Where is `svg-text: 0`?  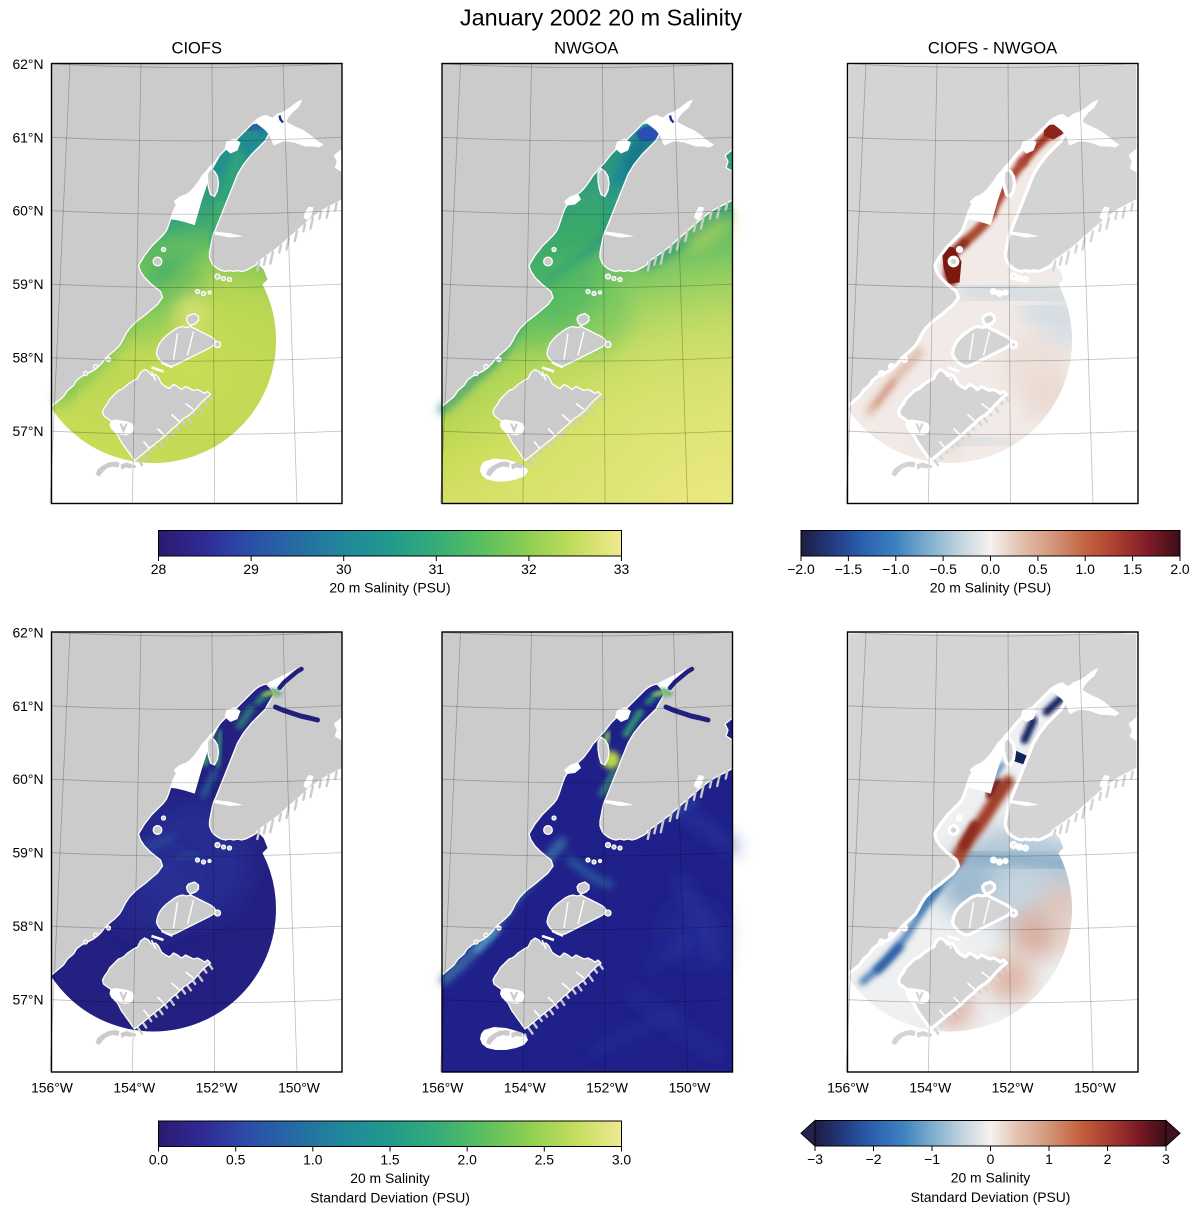
svg-text: 0 is located at coordinates (991, 1159).